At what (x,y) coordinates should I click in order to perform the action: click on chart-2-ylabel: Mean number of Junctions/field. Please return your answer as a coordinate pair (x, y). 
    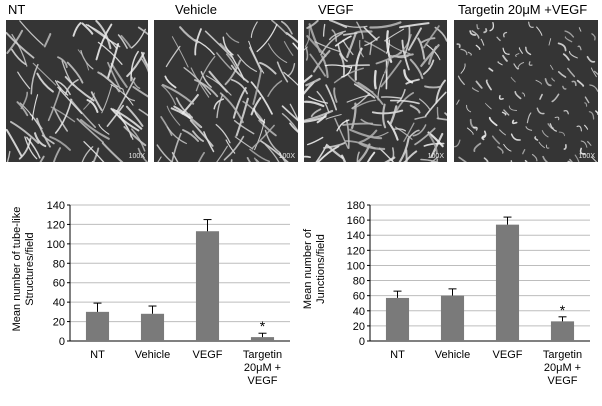
    Looking at the image, I should click on (315, 269).